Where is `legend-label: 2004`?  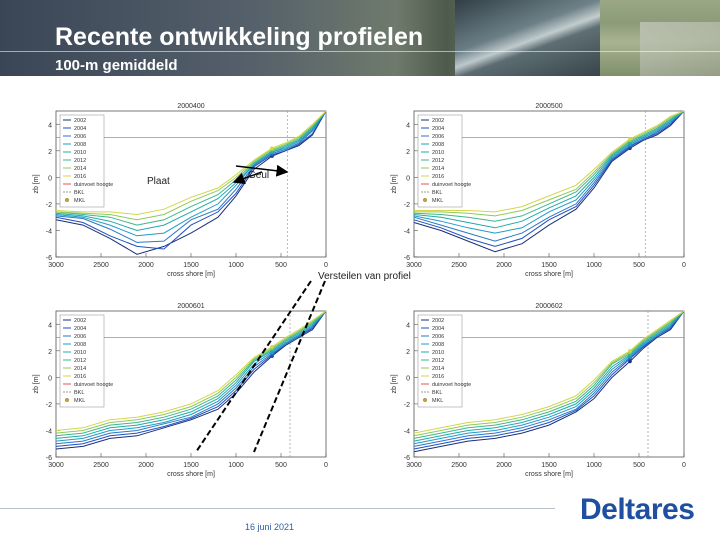 legend-label: 2004 is located at coordinates (438, 329).